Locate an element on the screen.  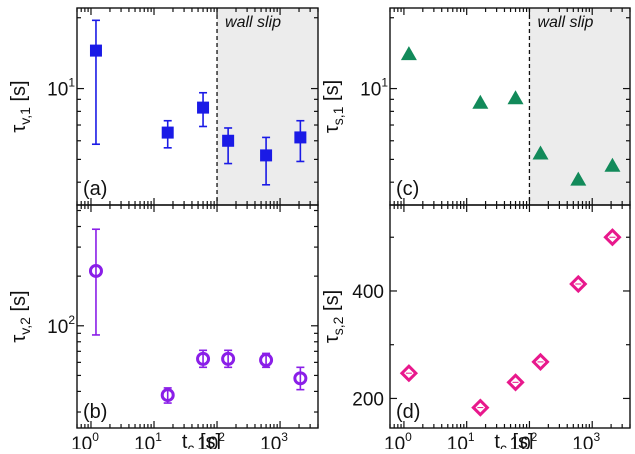
panel-label: (a) is located at coordinates (95, 189).